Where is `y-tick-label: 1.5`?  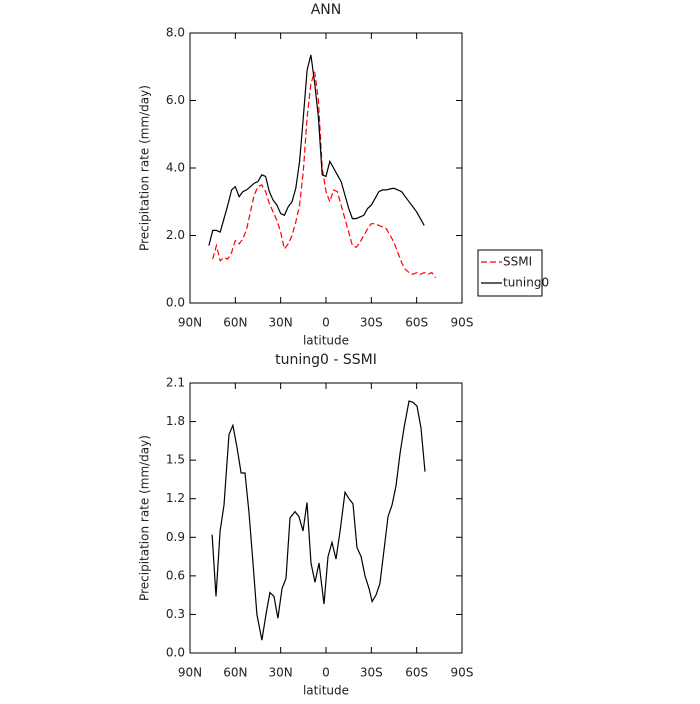 y-tick-label: 1.5 is located at coordinates (175, 460).